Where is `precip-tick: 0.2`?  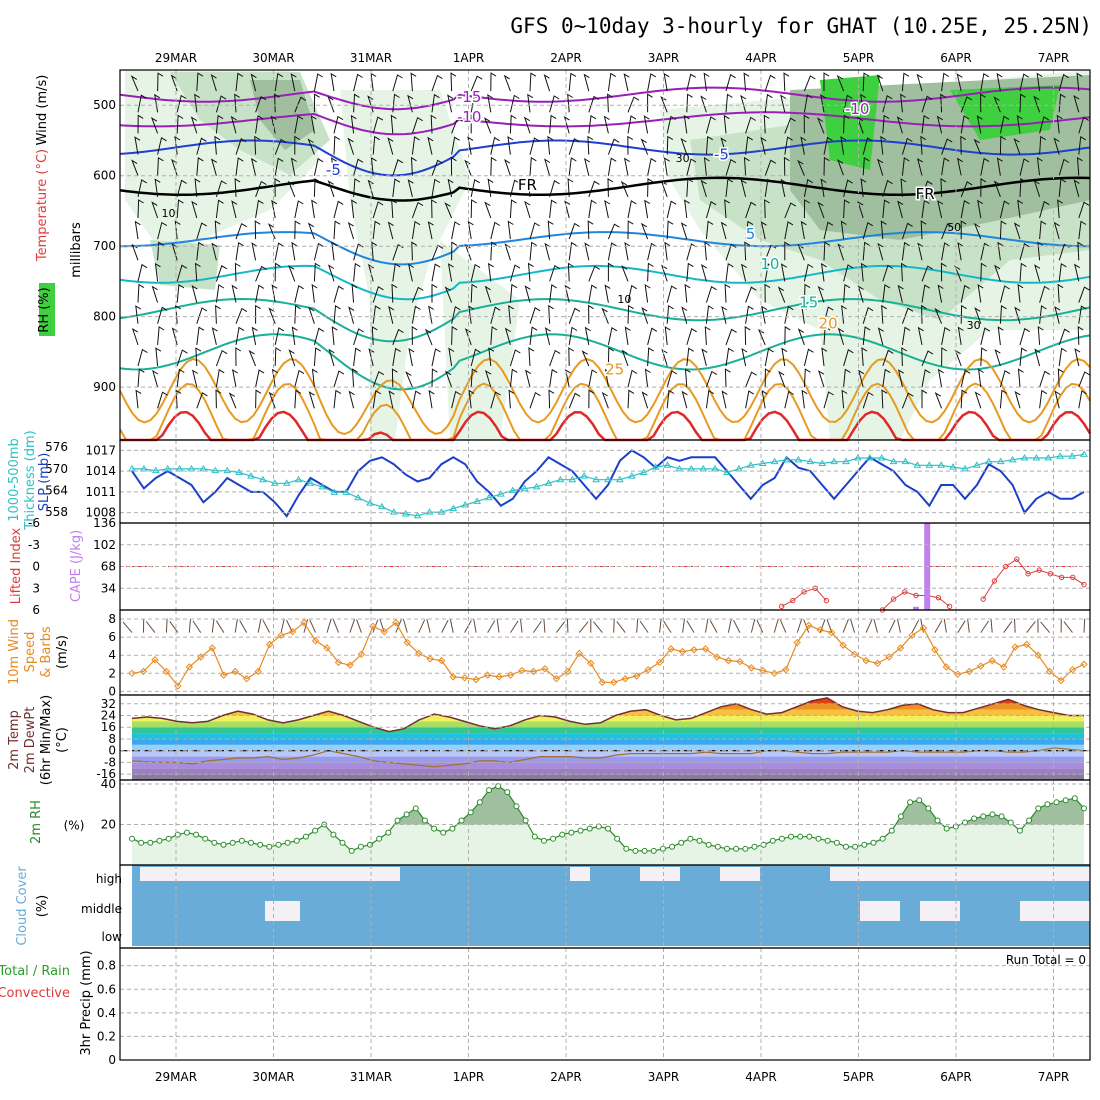 precip-tick: 0.2 is located at coordinates (106, 1036).